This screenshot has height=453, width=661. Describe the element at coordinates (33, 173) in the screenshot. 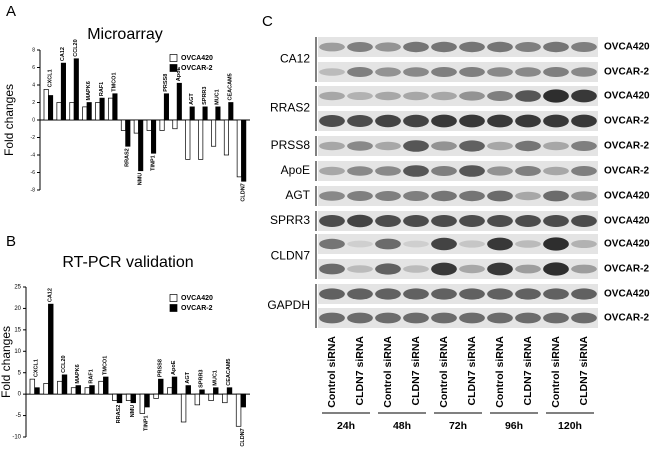

I see `y-tick-label: -6` at that location.